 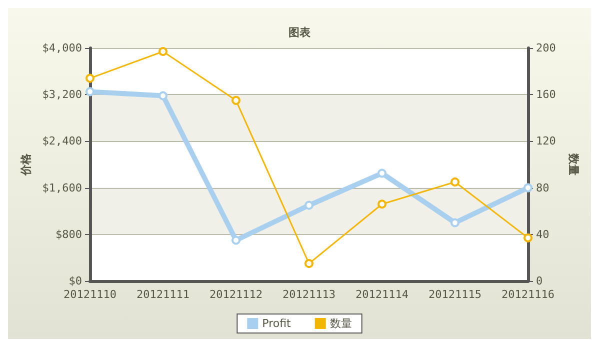 I want to click on legend-label: 数量, so click(x=341, y=323).